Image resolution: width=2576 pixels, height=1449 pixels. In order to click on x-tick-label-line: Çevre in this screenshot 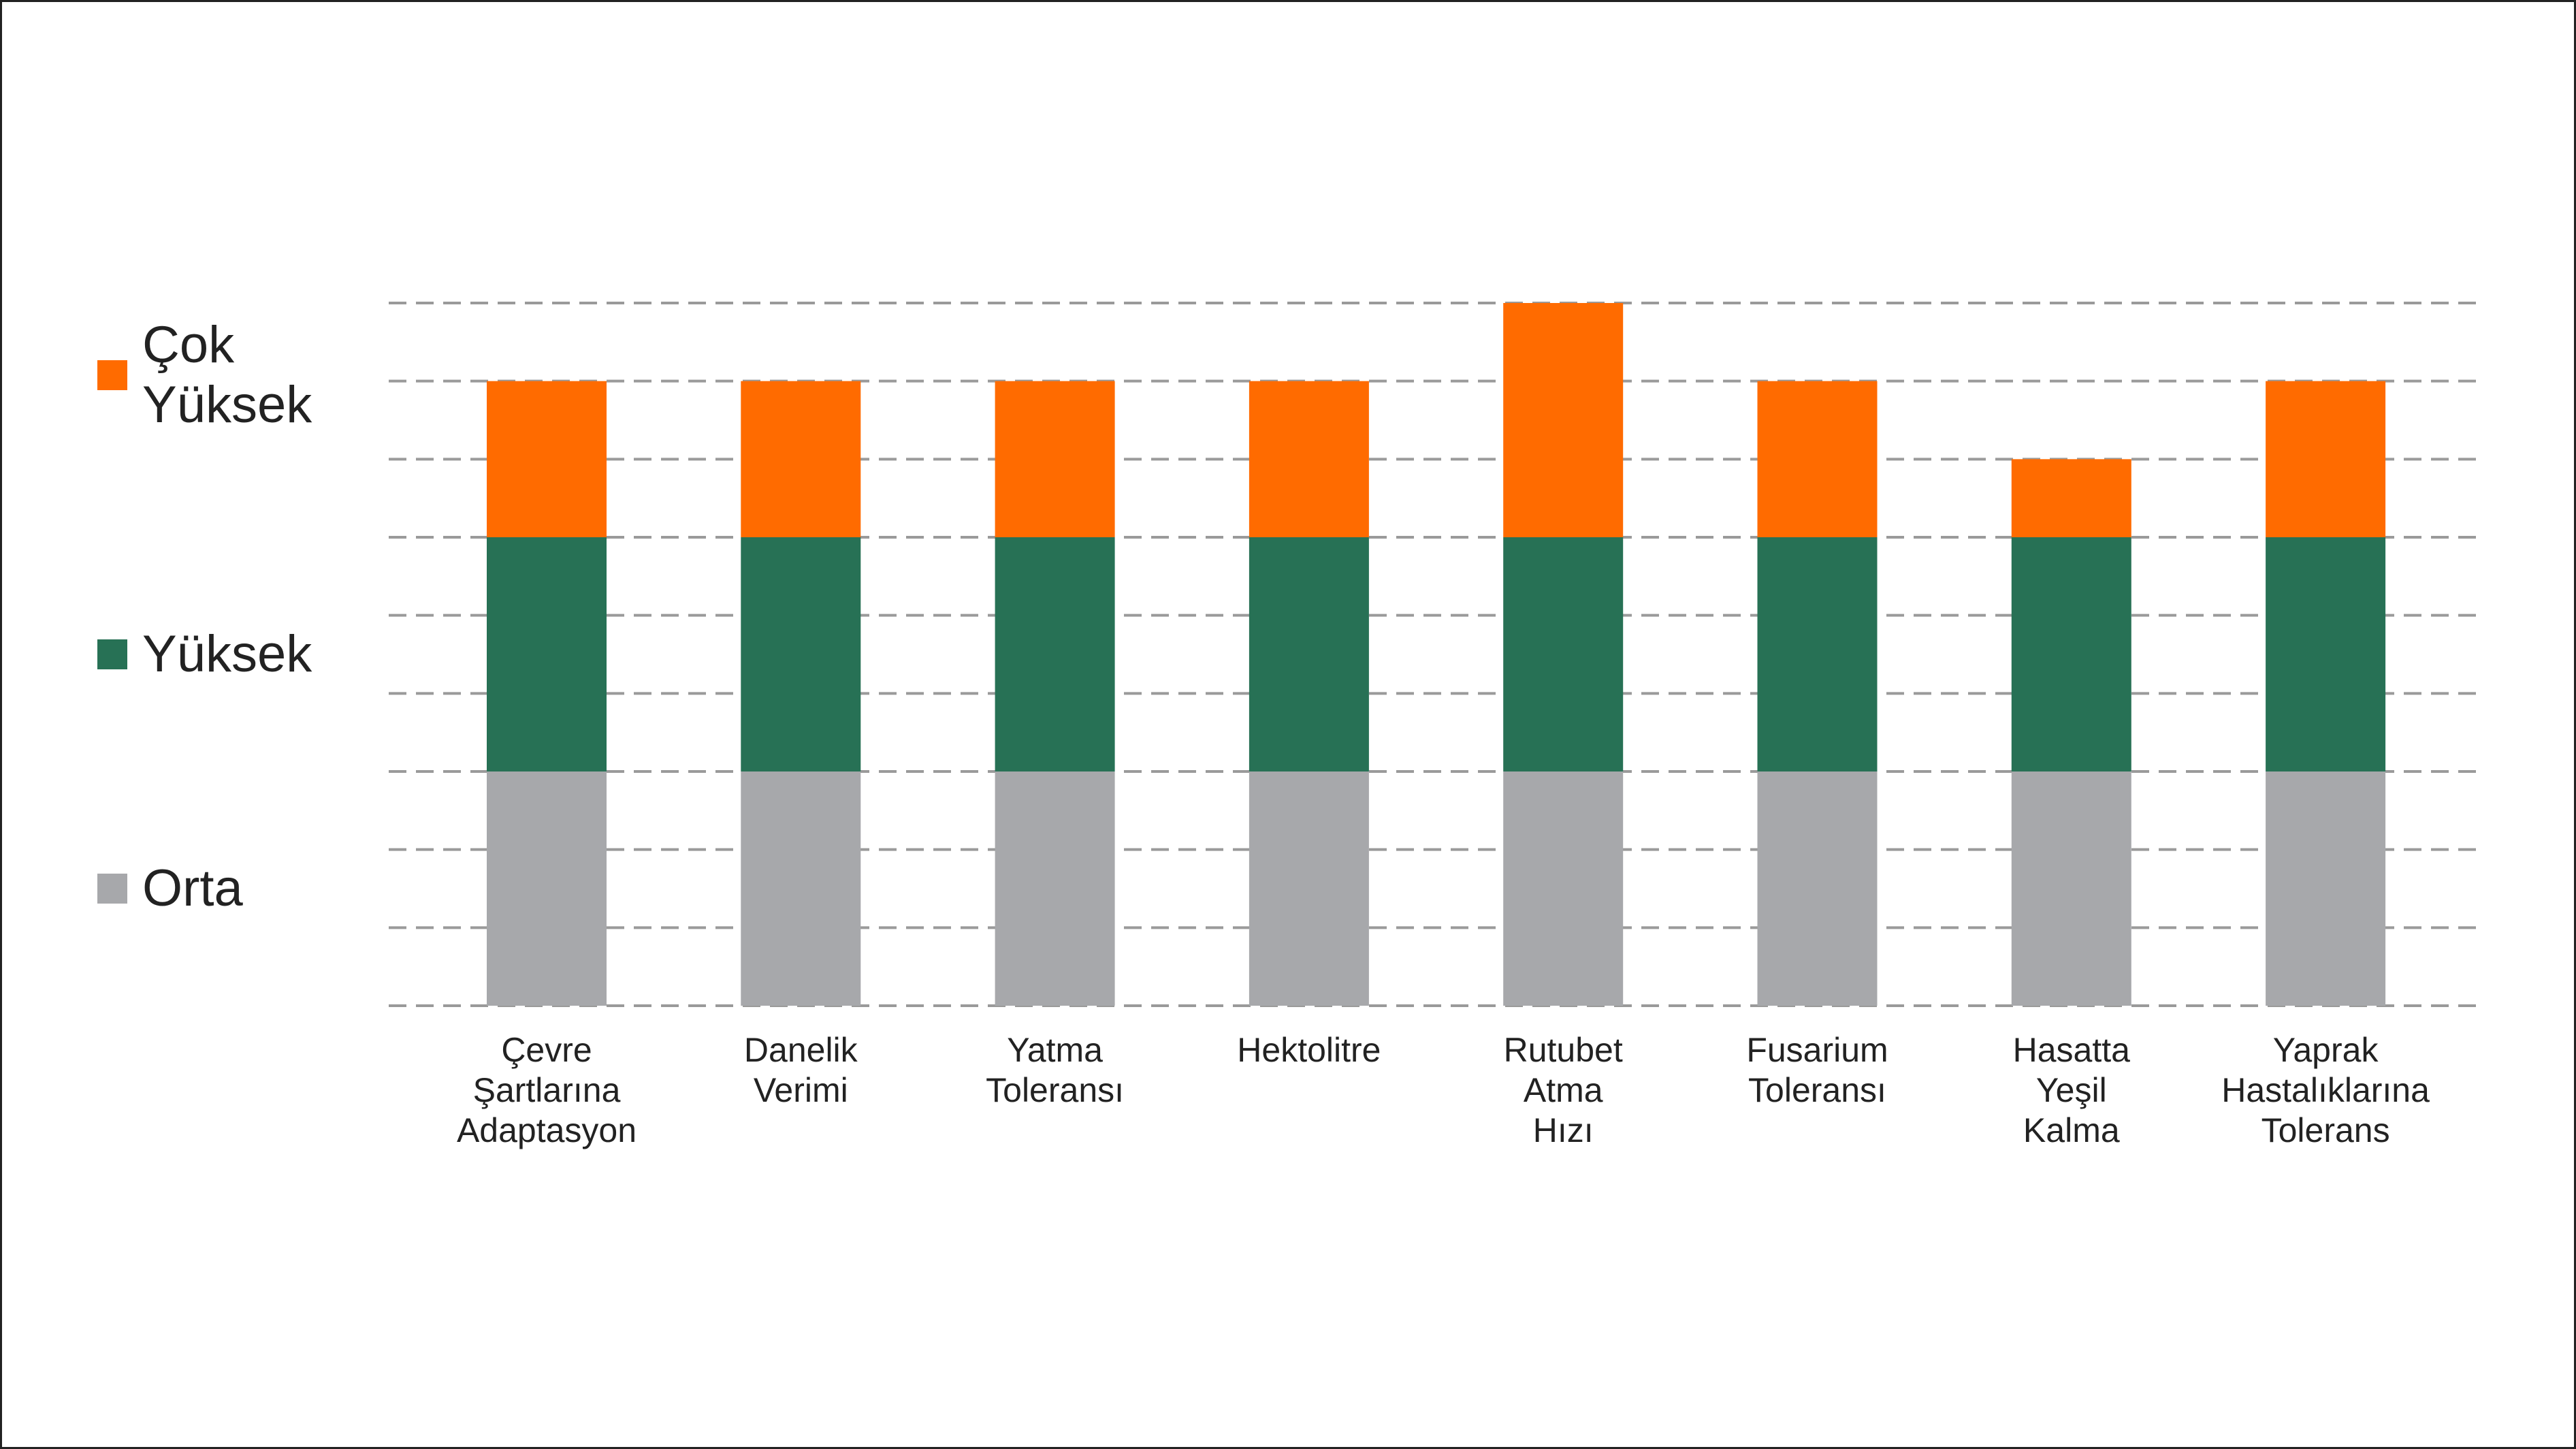, I will do `click(547, 1050)`.